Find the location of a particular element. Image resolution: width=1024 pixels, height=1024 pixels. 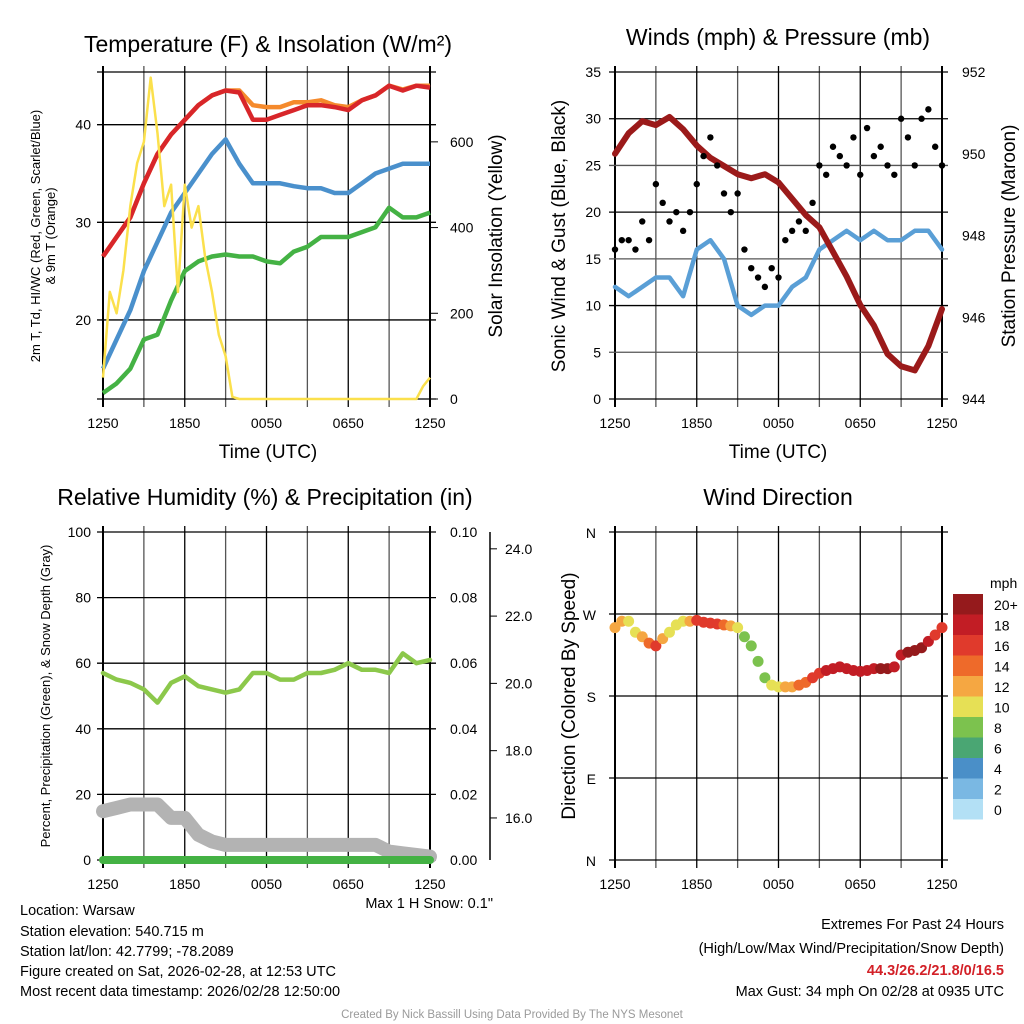

y2-tick-label: 946 is located at coordinates (974, 317).